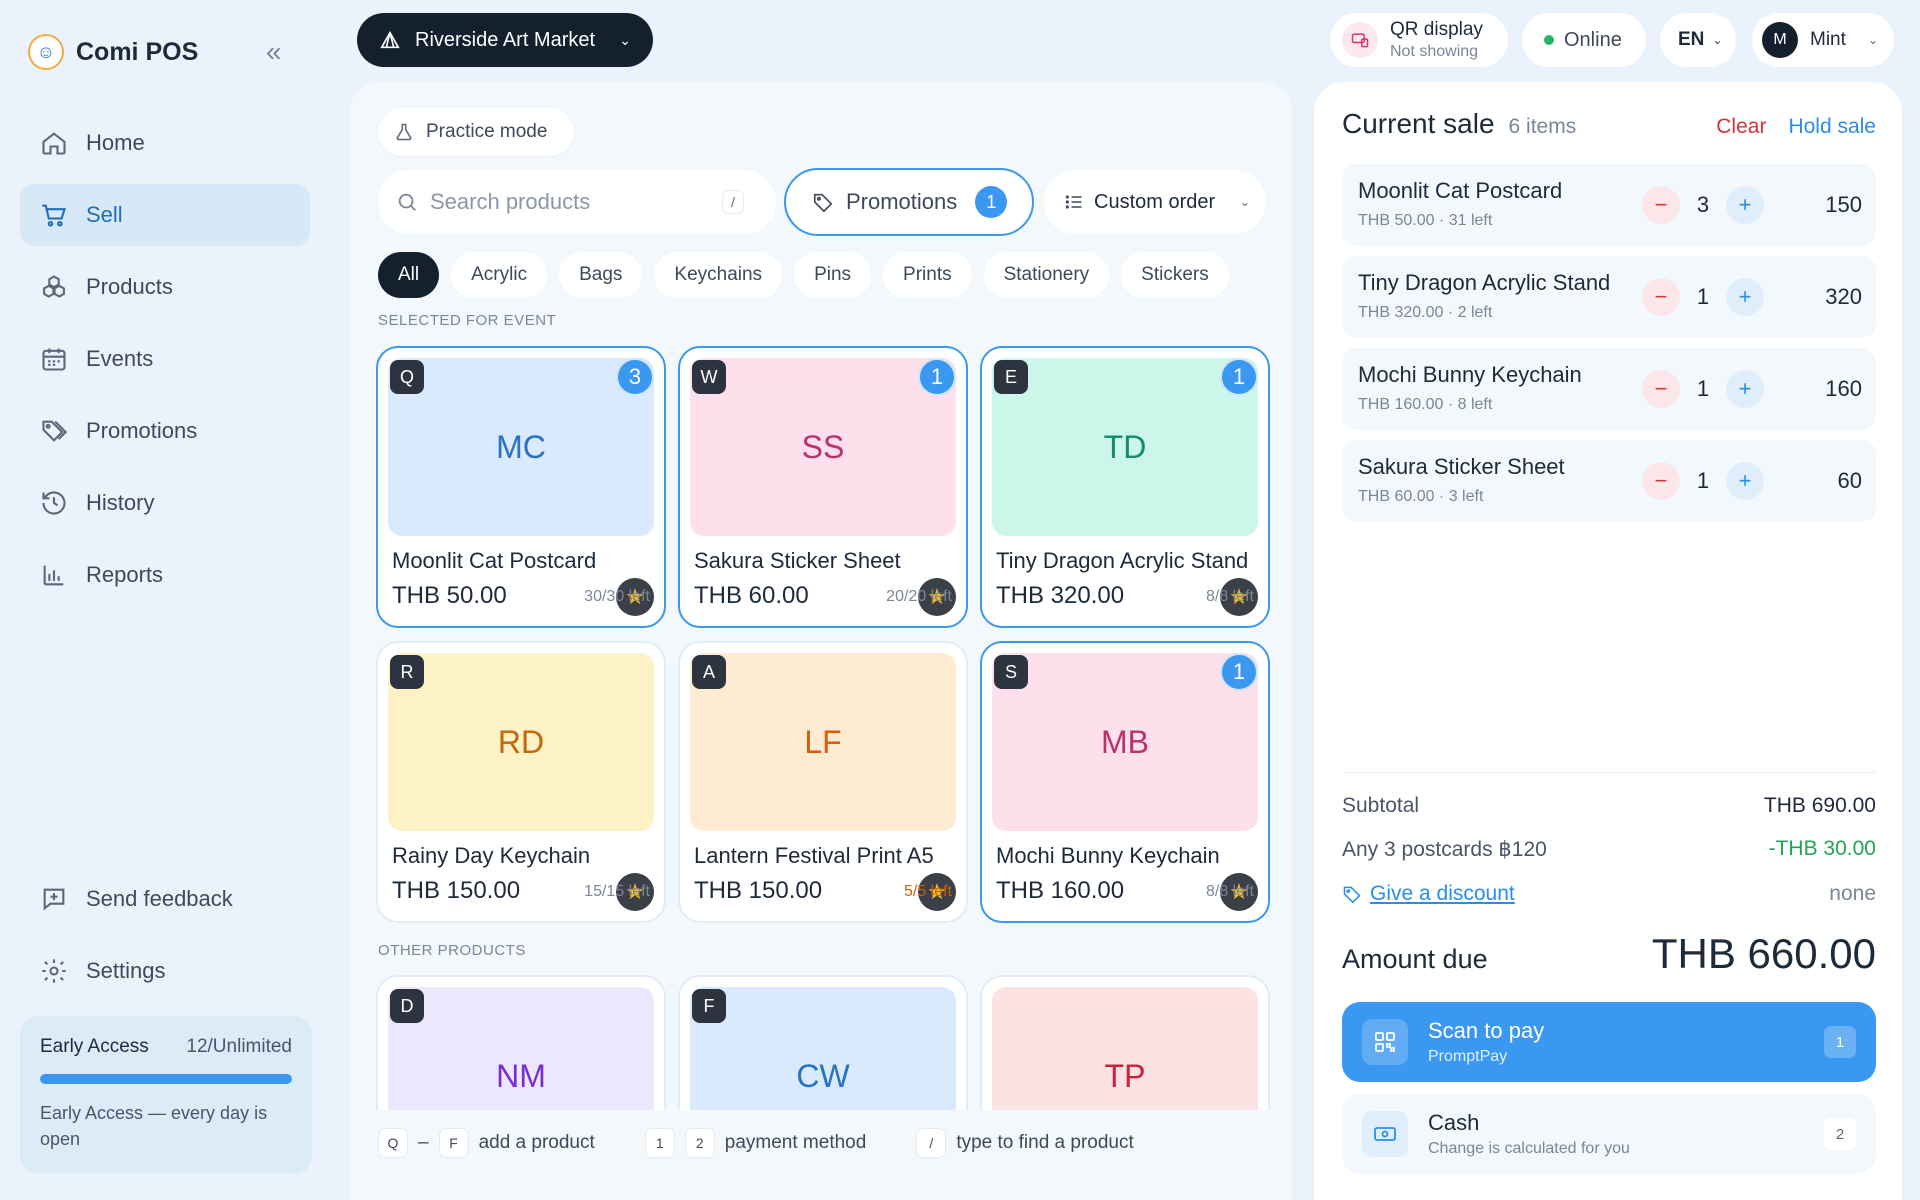 The image size is (1920, 1200). Describe the element at coordinates (927, 275) in the screenshot. I see `category-chip-prints: Prints` at that location.